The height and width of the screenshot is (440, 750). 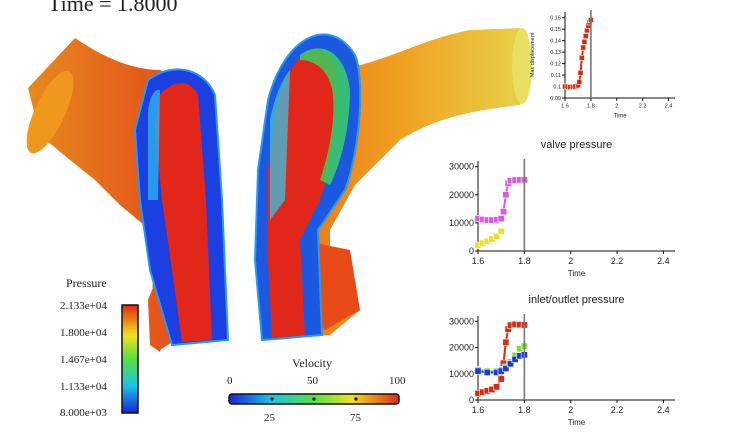 What do you see at coordinates (269, 418) in the screenshot?
I see `velocity-tick-label: 25` at bounding box center [269, 418].